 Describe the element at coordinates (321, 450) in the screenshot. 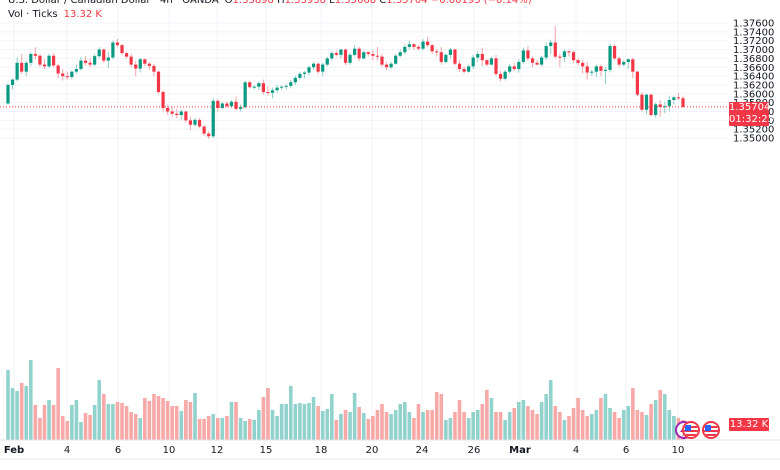

I see `time-tick-label: 18` at that location.